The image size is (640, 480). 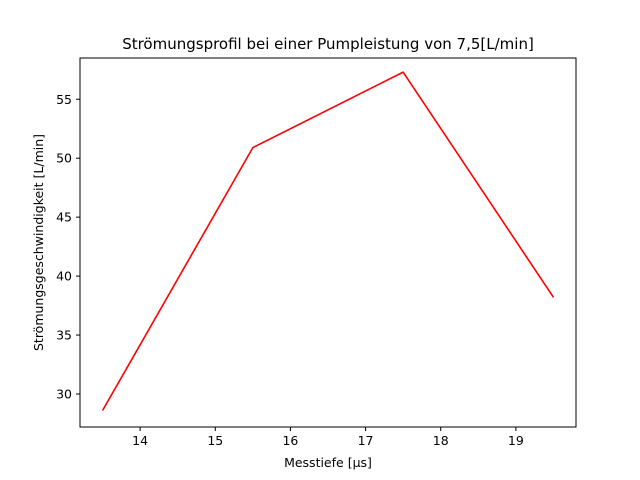 I want to click on y-axis-label: Strömungsgeschwindigkeit [L/min], so click(x=38, y=242).